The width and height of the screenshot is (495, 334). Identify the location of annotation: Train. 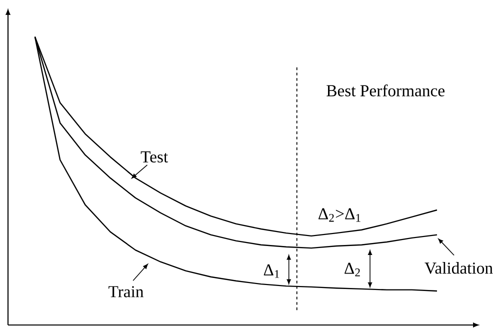
(126, 292).